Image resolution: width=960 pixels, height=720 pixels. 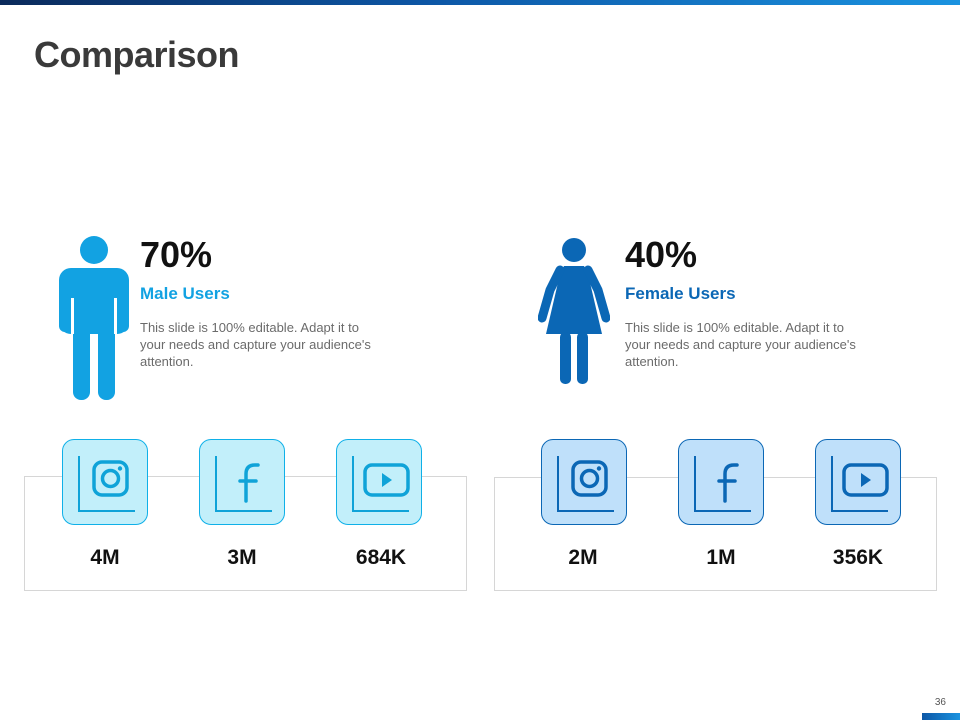 What do you see at coordinates (242, 557) in the screenshot?
I see `male-facebook-value: 3M` at bounding box center [242, 557].